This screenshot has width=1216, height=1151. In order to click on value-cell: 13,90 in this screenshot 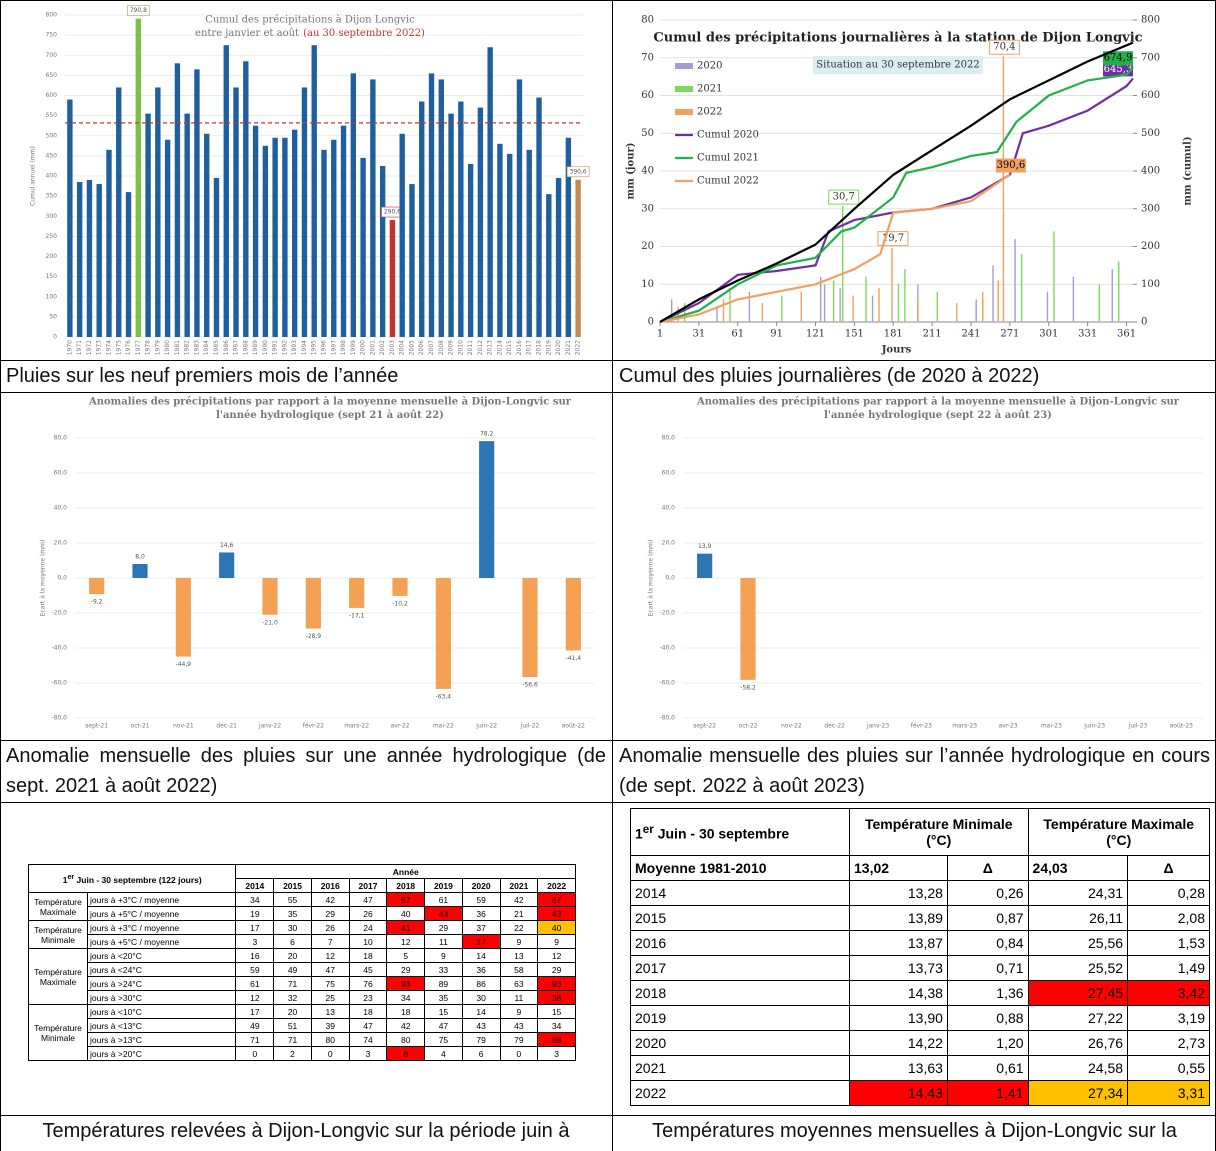, I will do `click(898, 1018)`.